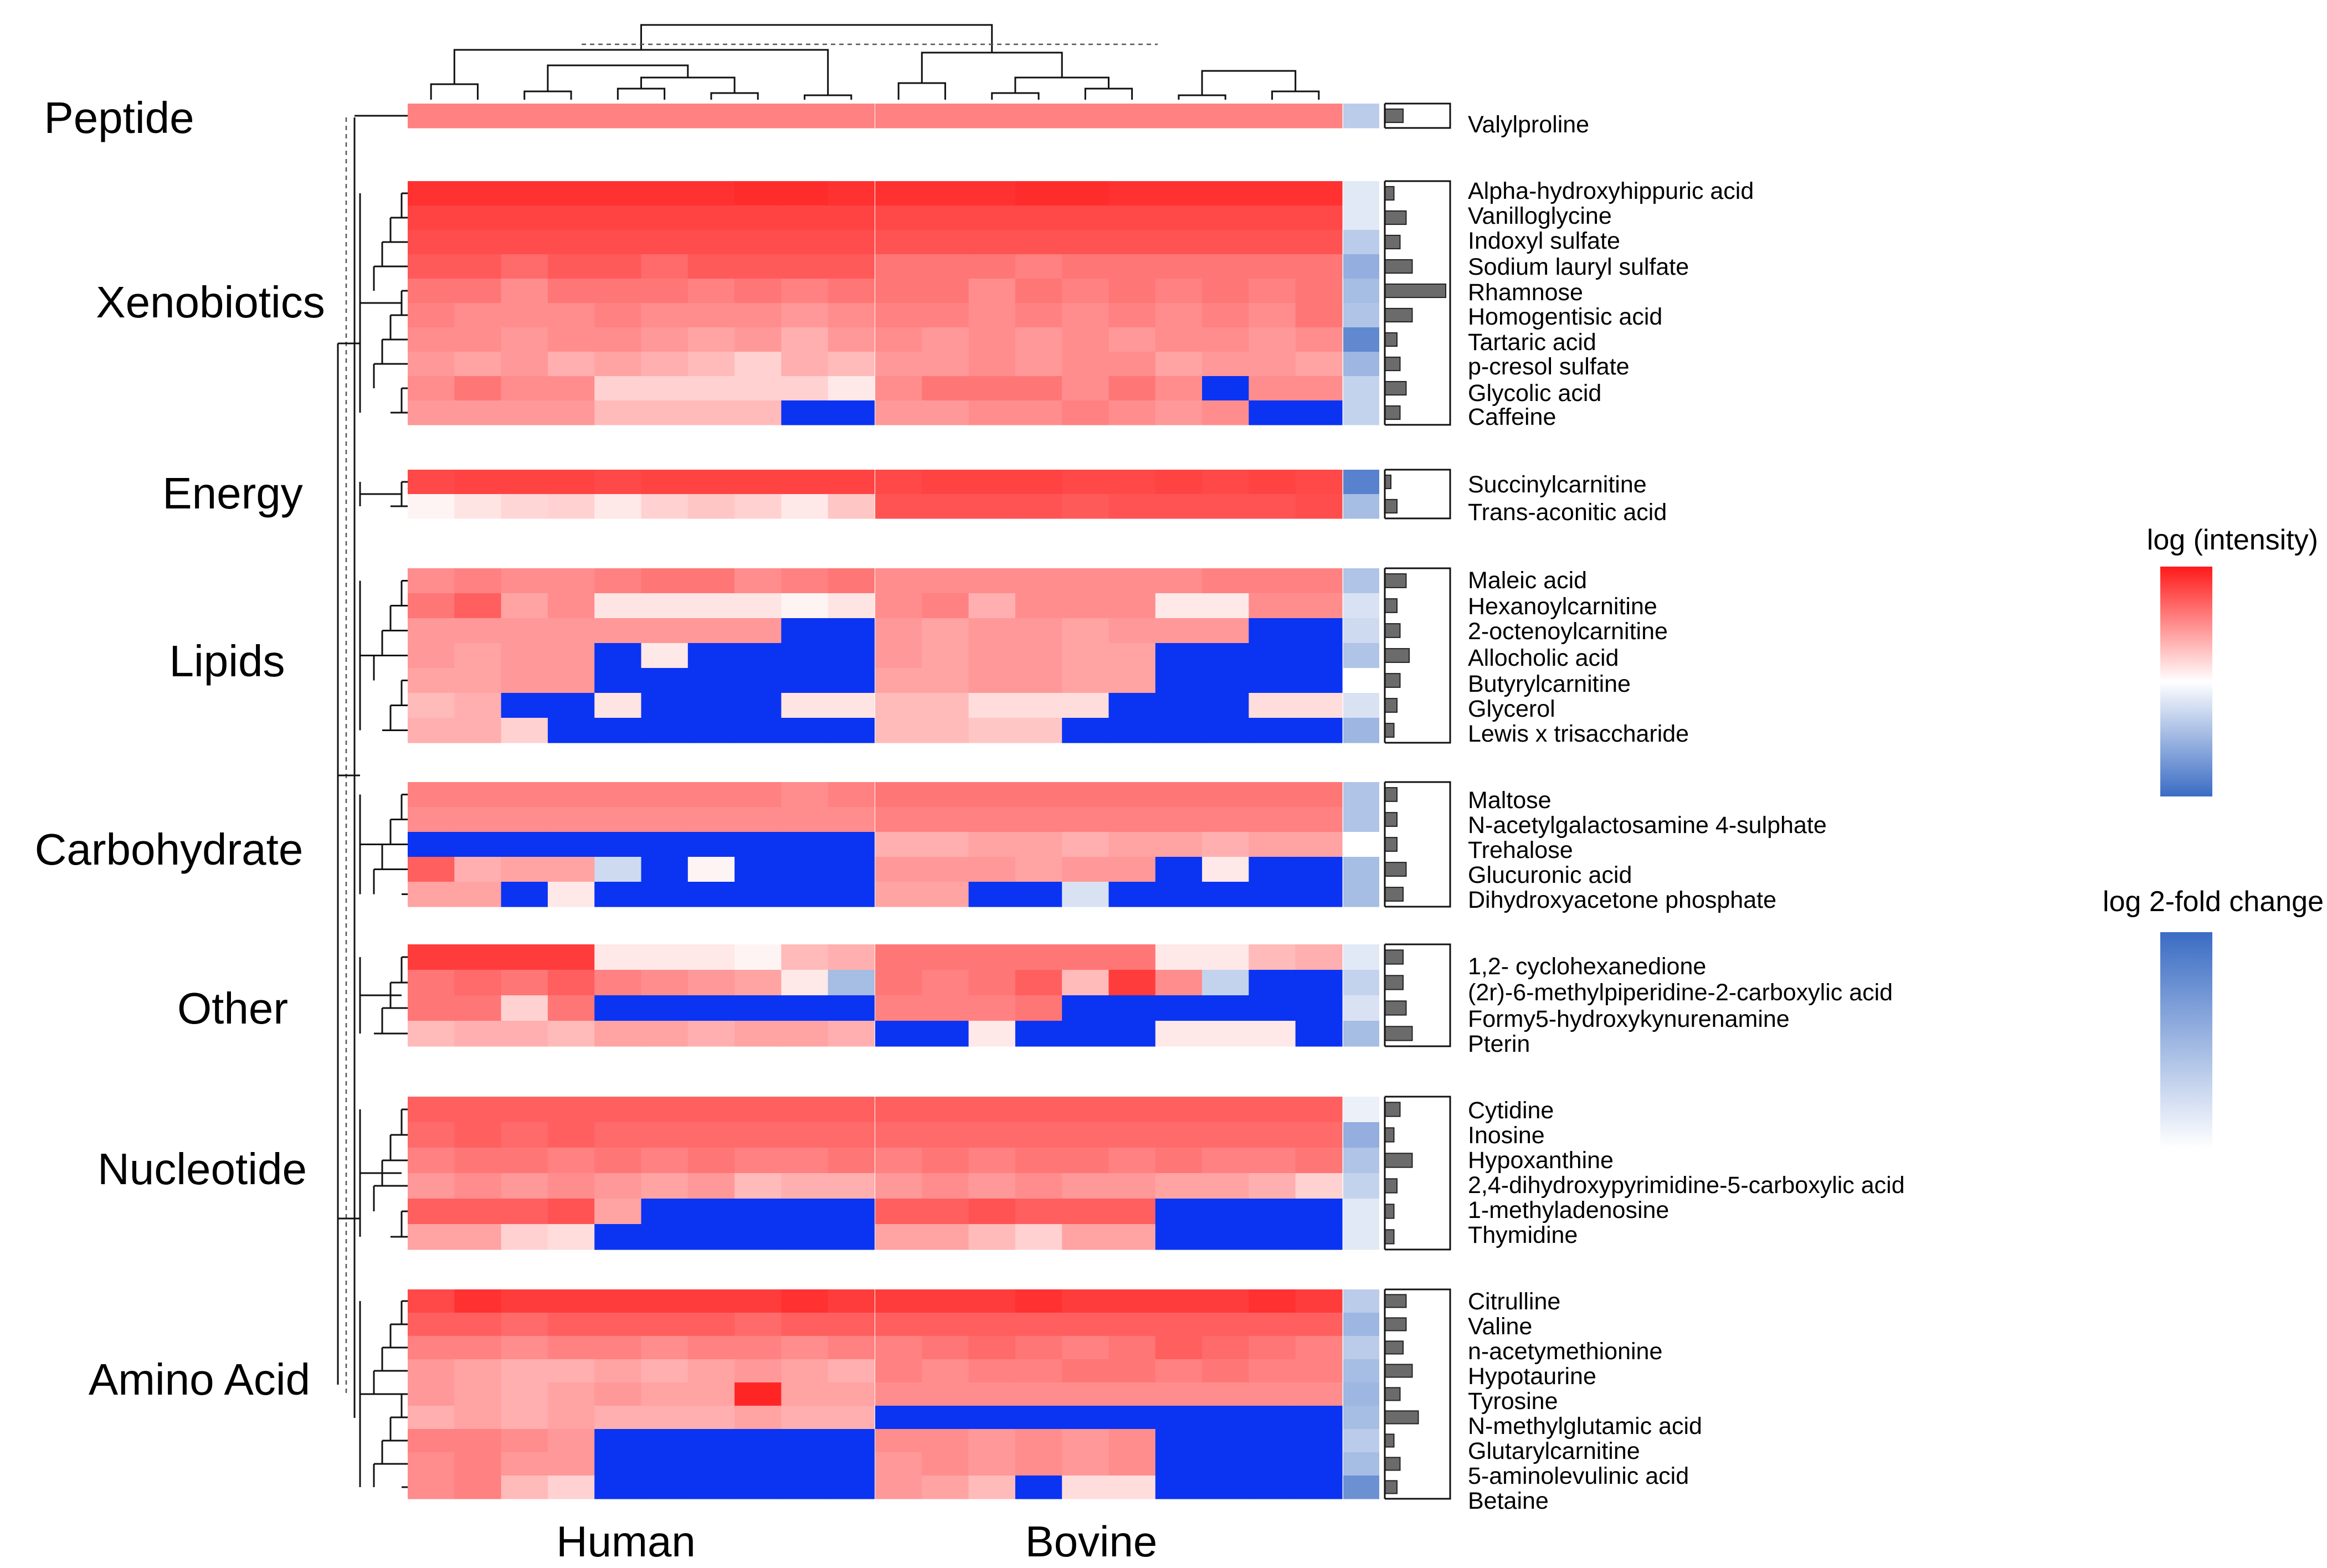 The image size is (2327, 1568). What do you see at coordinates (2213, 836) in the screenshot?
I see `legend: log (intensity) log 2-fold change` at bounding box center [2213, 836].